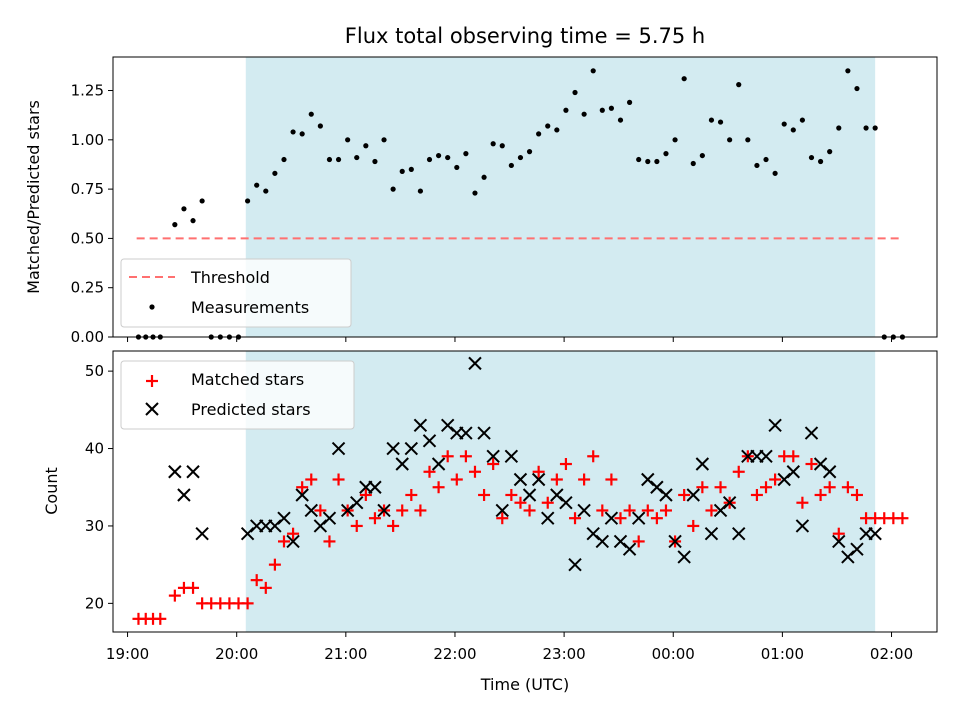 This screenshot has height=725, width=960. What do you see at coordinates (87, 337) in the screenshot?
I see `y-tick-label: 0.00` at bounding box center [87, 337].